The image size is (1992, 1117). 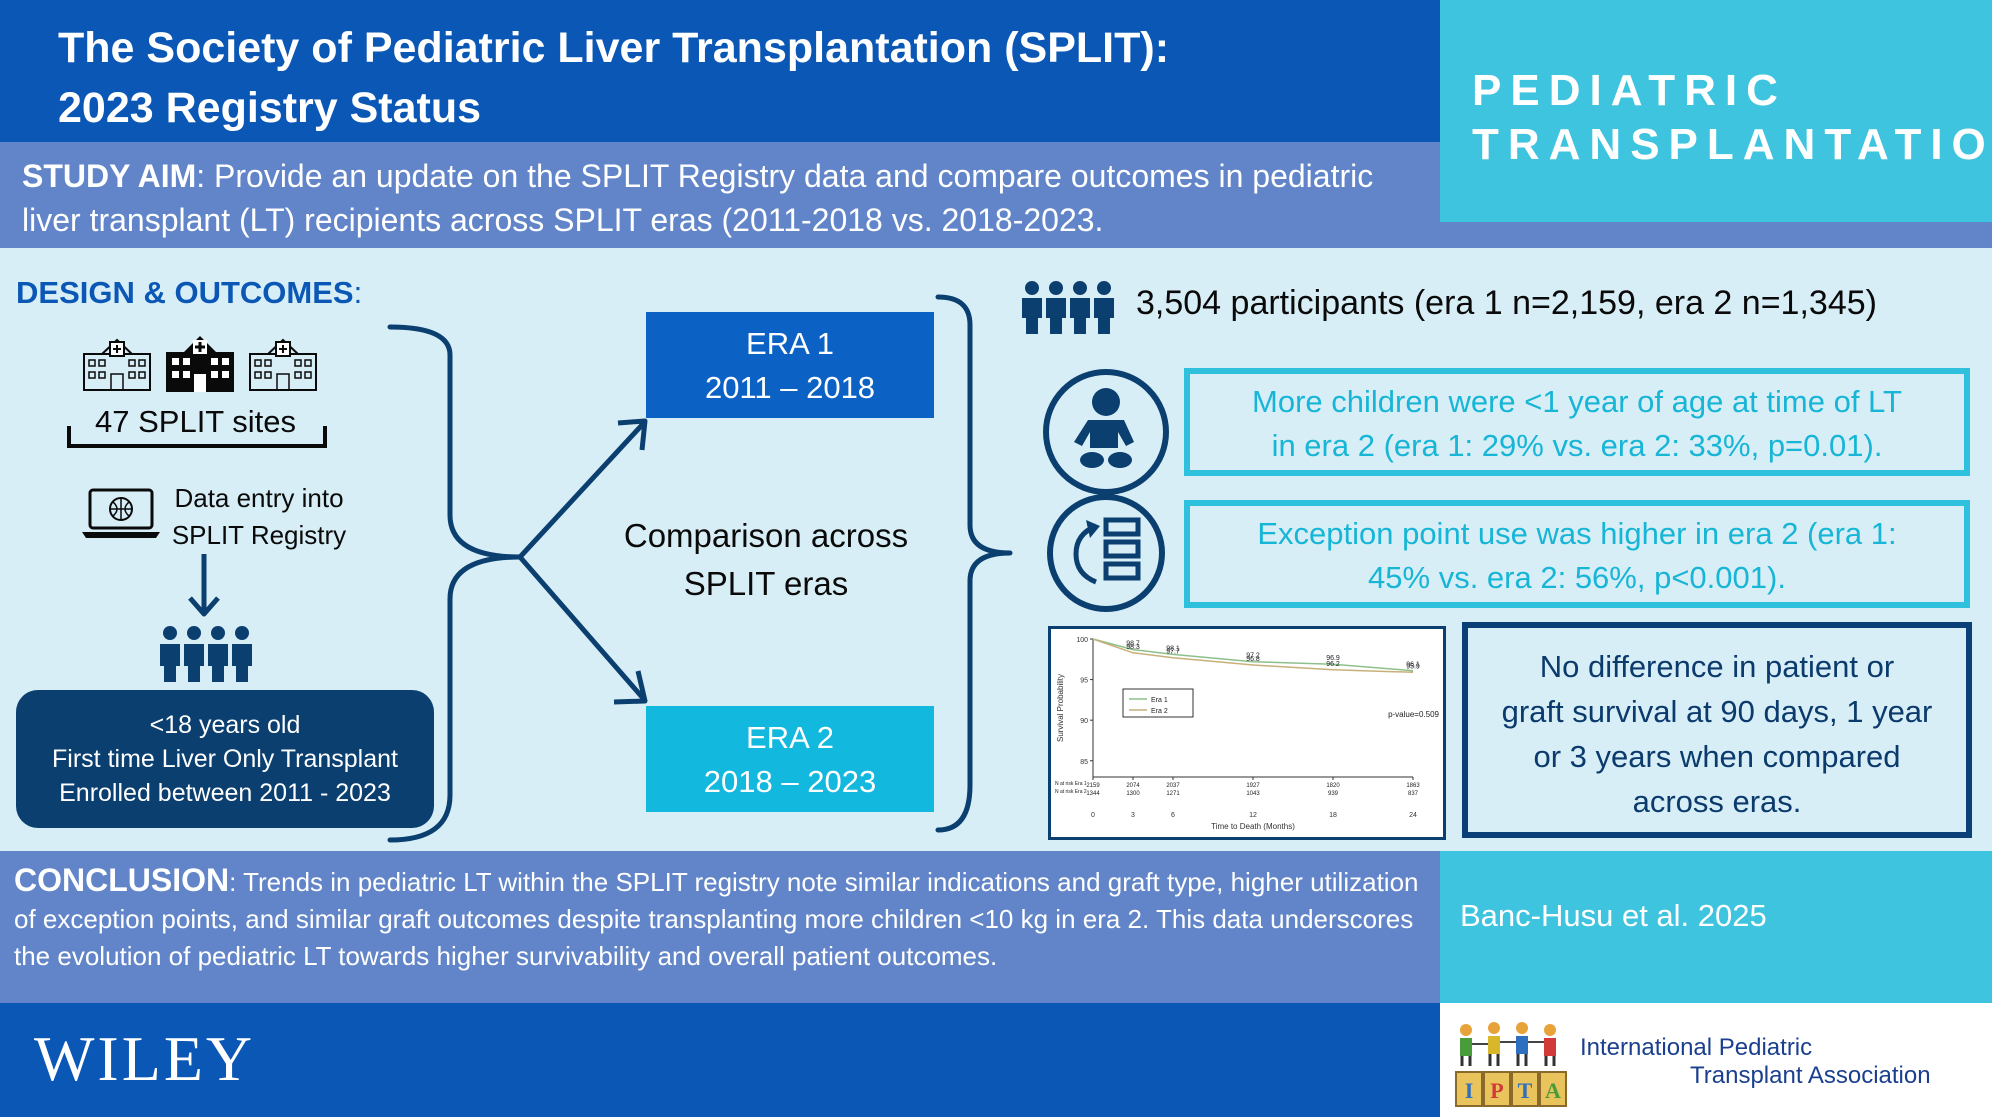 What do you see at coordinates (766, 583) in the screenshot?
I see `comparison-line-2: SPLIT eras` at bounding box center [766, 583].